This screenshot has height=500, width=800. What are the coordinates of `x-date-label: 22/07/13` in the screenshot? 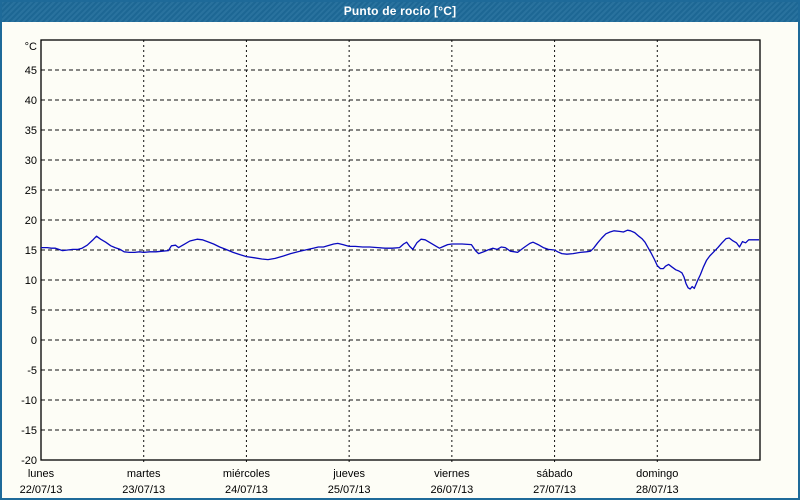 It's located at (41, 490).